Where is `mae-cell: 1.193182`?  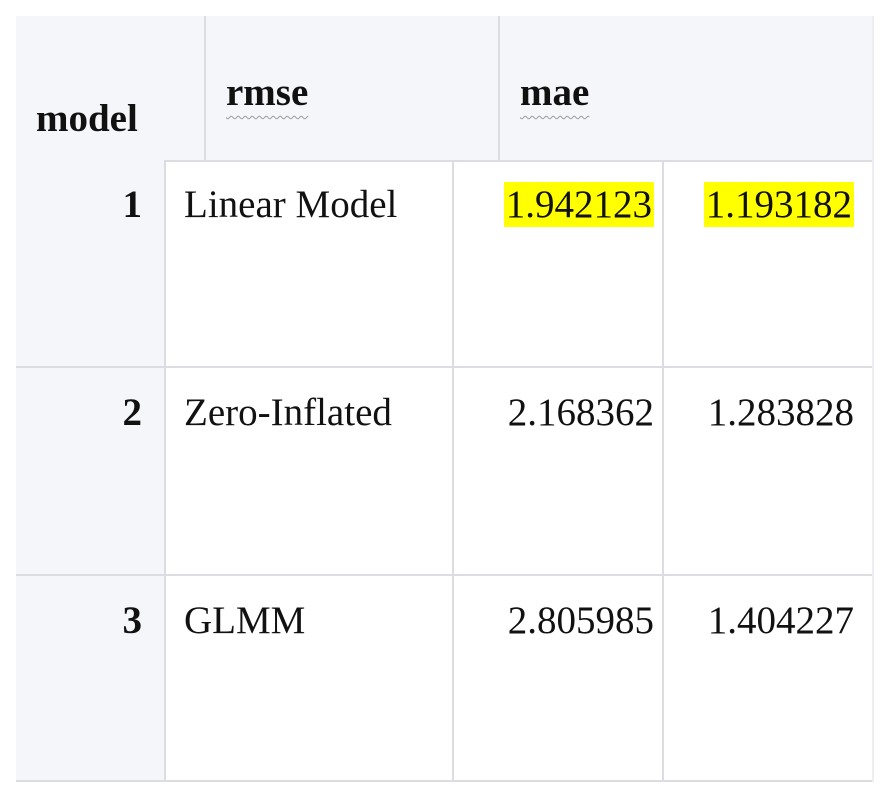
mae-cell: 1.193182 is located at coordinates (769, 263).